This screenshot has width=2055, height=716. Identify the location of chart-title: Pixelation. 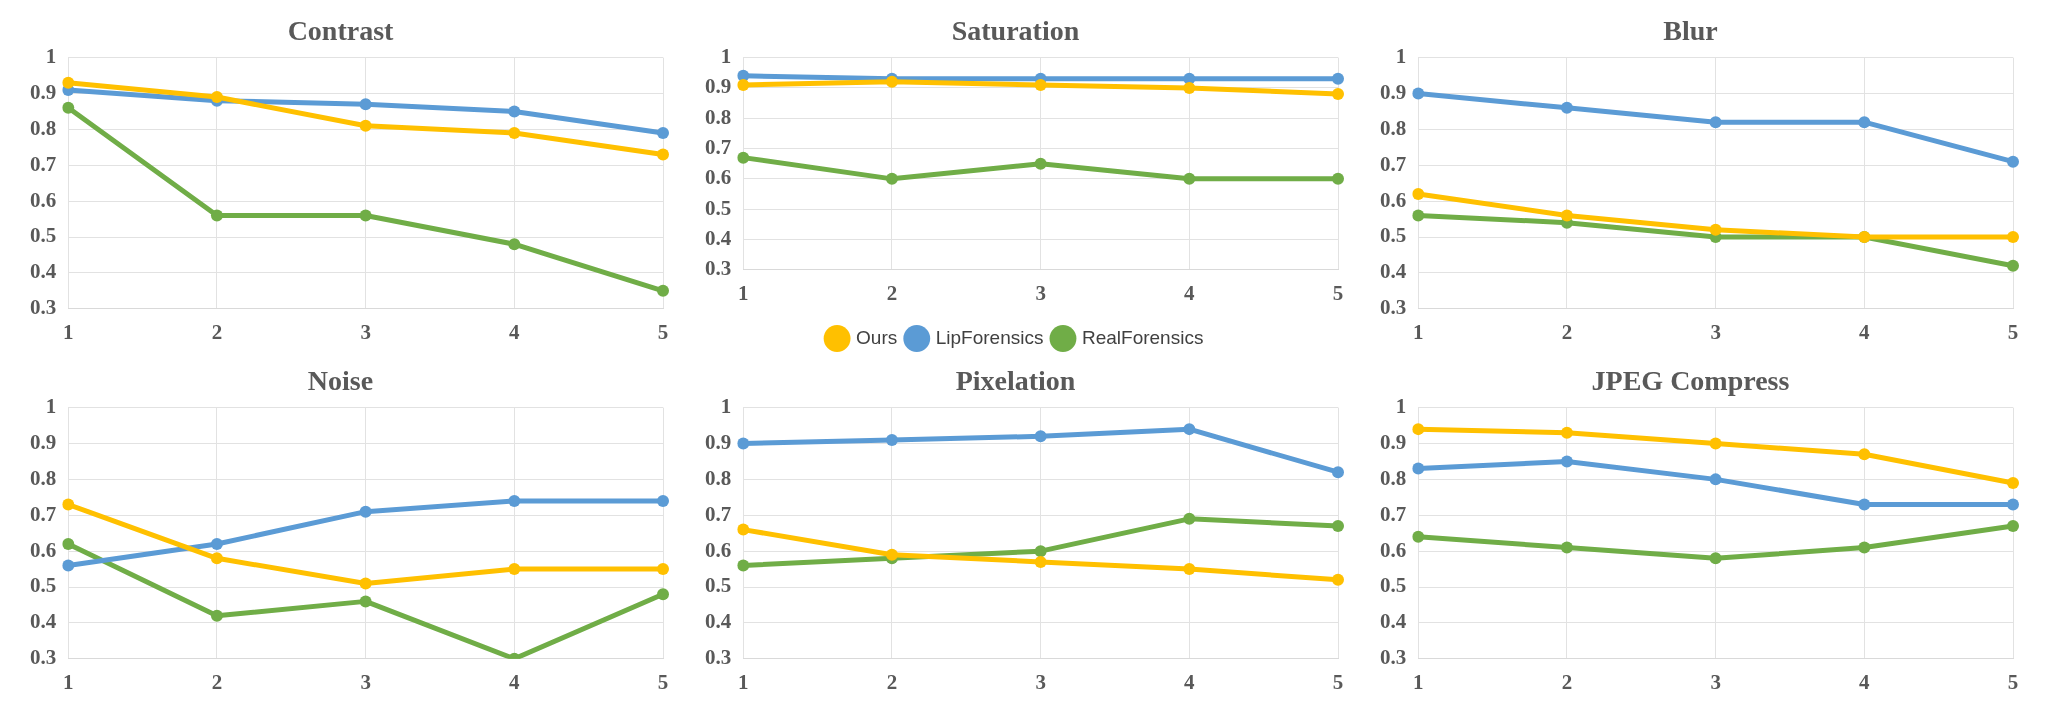
(1015, 381).